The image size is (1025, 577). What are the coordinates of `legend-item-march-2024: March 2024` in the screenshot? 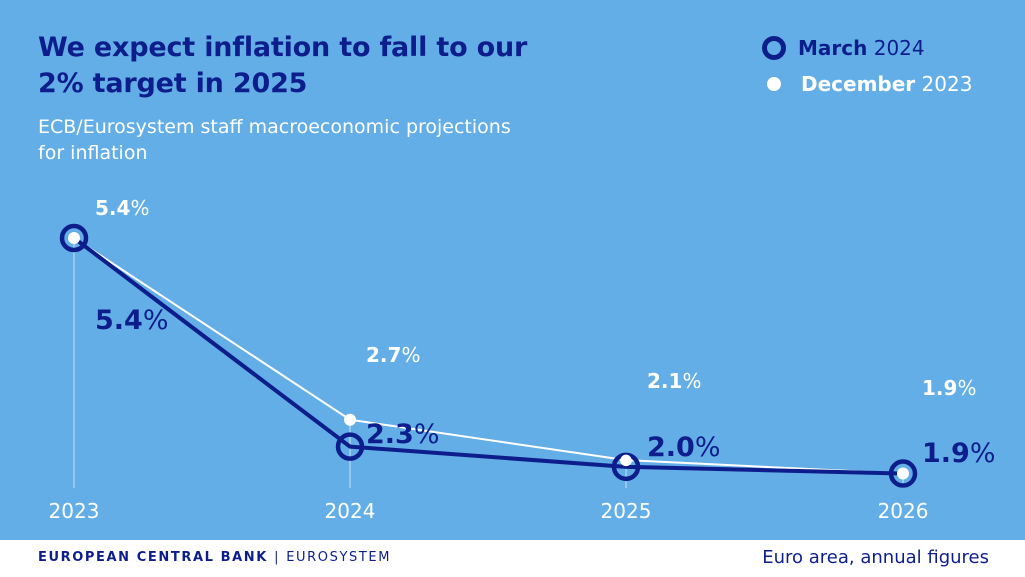 It's located at (842, 48).